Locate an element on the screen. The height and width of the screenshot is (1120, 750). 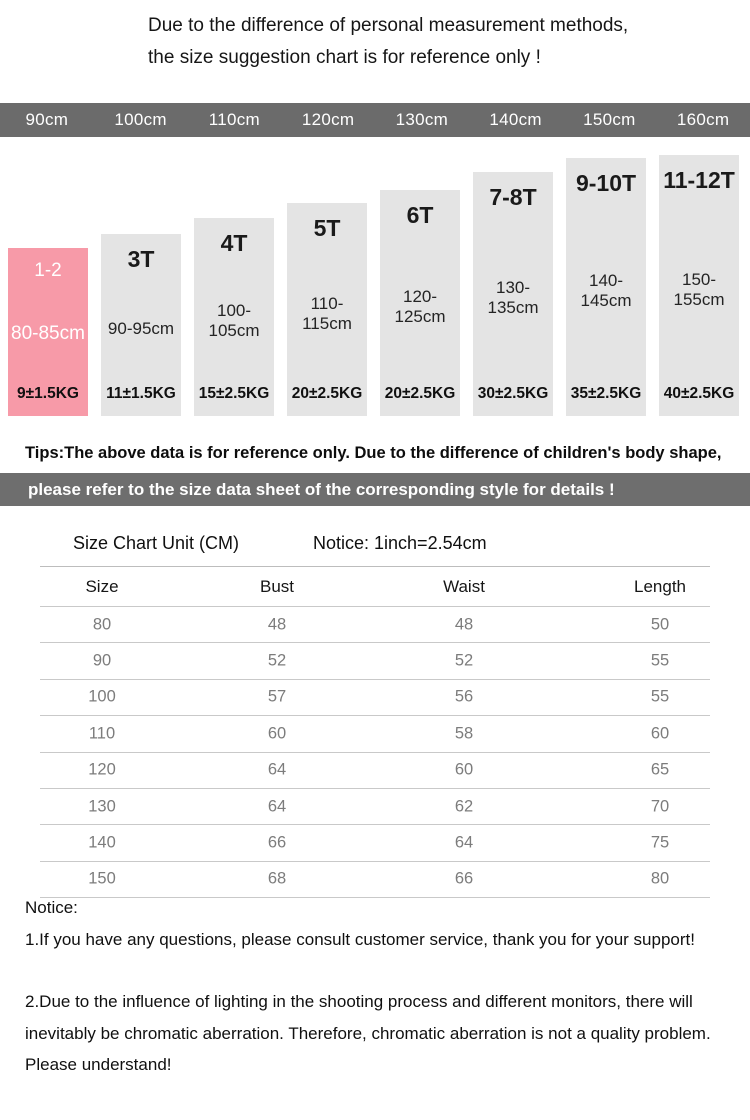
cell-bust: 60 is located at coordinates (277, 733).